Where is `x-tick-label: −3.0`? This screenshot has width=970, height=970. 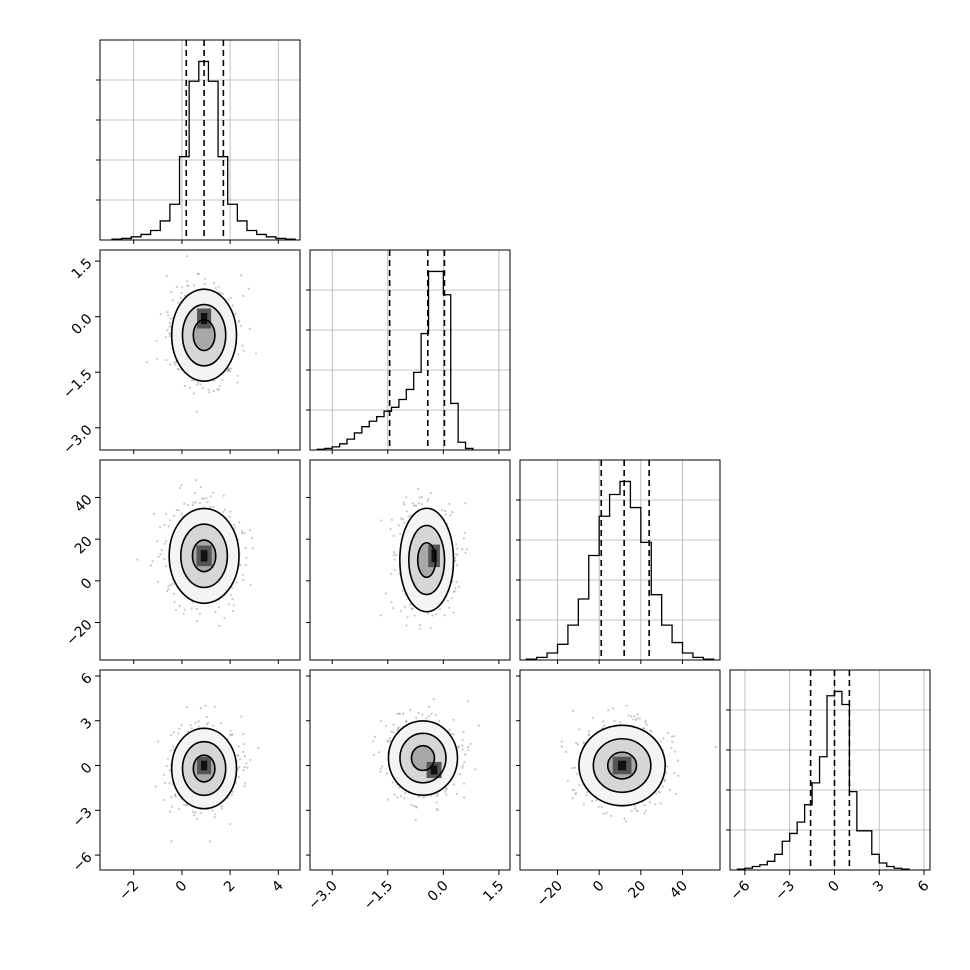 x-tick-label: −3.0 is located at coordinates (322, 895).